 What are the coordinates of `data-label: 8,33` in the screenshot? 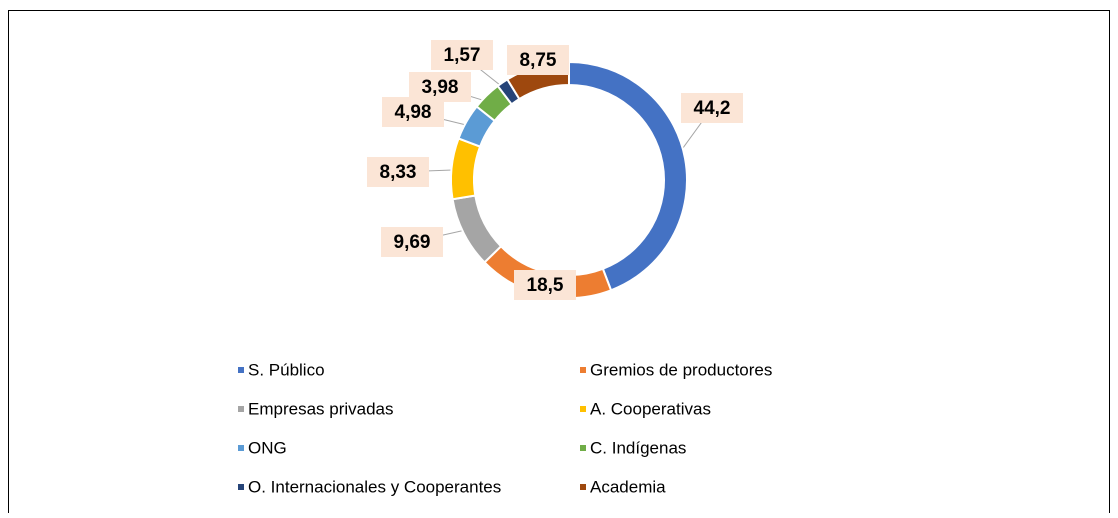 It's located at (398, 172).